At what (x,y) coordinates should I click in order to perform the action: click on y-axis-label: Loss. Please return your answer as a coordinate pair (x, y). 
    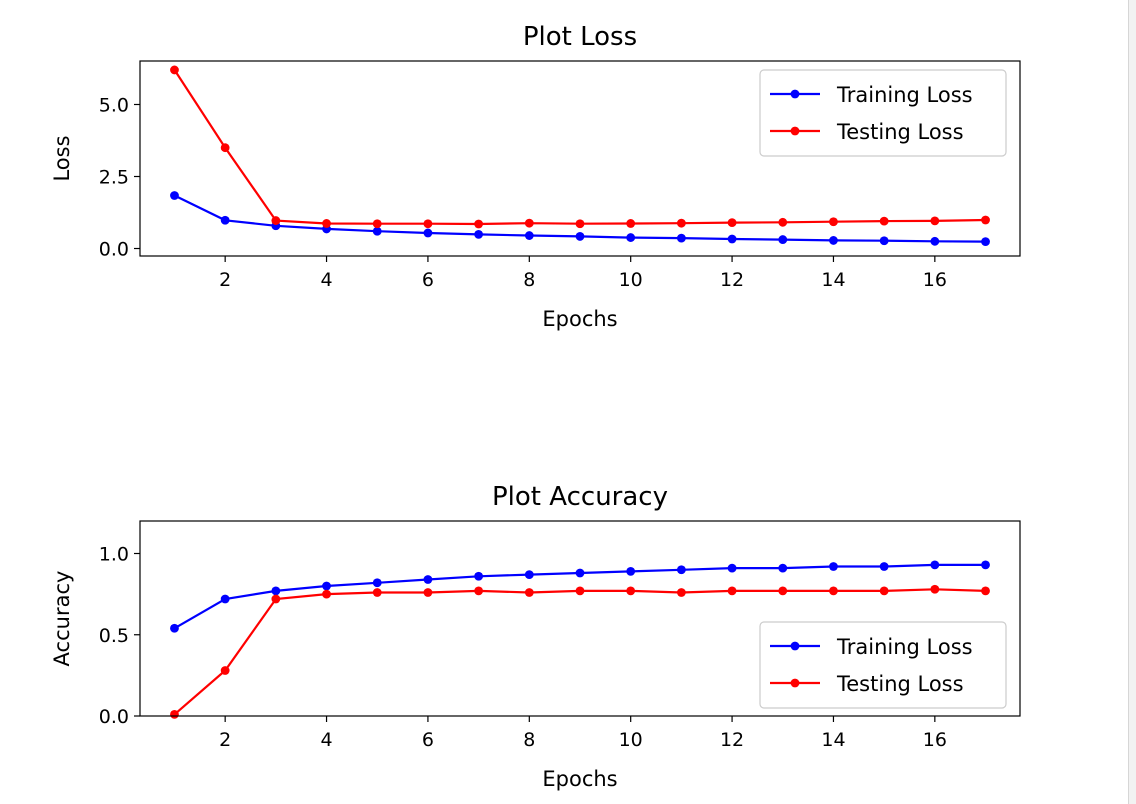
    Looking at the image, I should click on (62, 158).